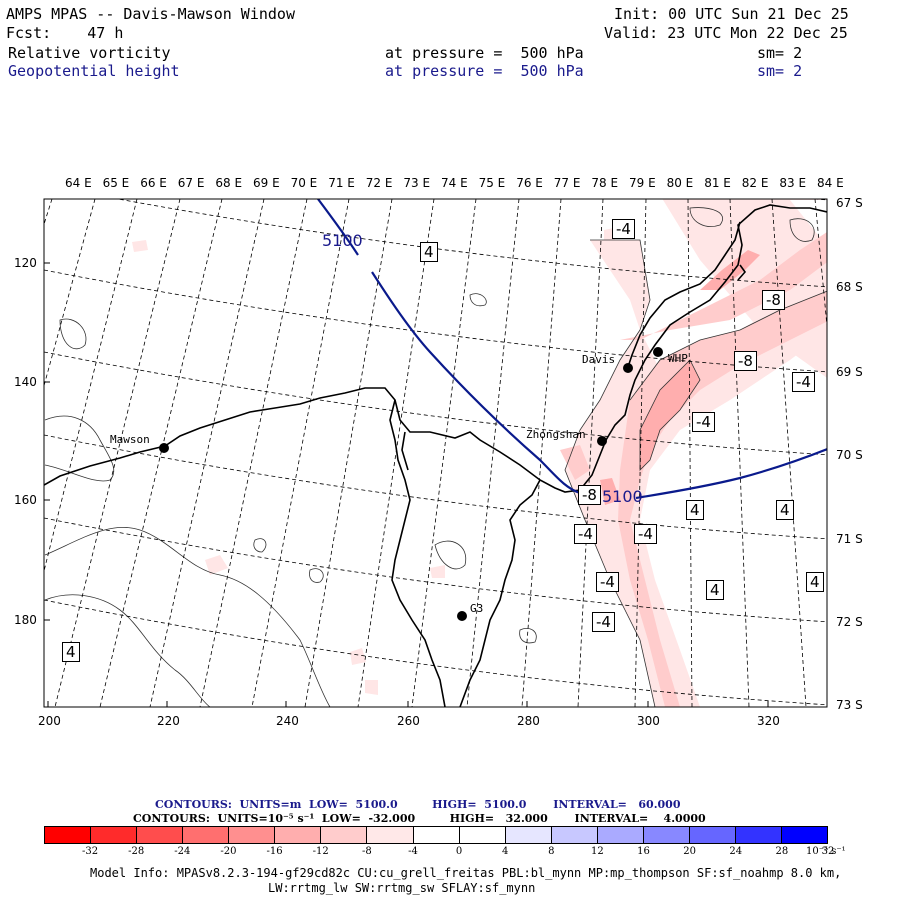 Image resolution: width=900 pixels, height=900 pixels. What do you see at coordinates (25, 382) in the screenshot?
I see `y-axis-label: 140` at bounding box center [25, 382].